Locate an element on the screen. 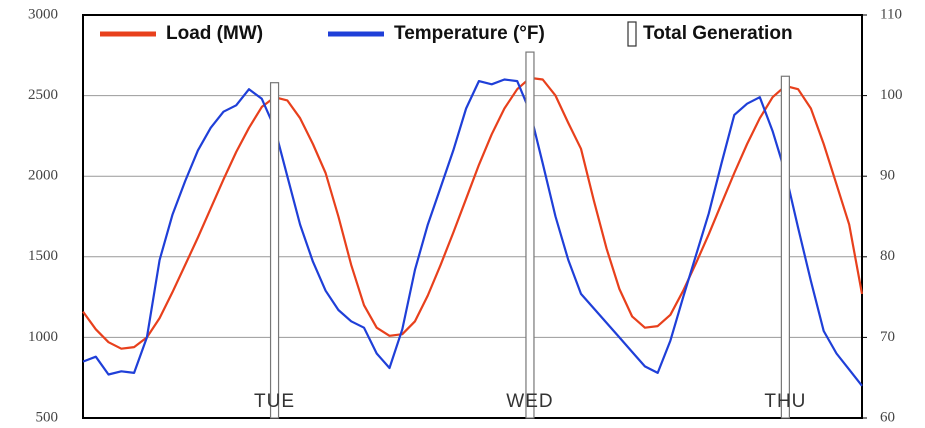 The width and height of the screenshot is (925, 428). x-tick-label: THU is located at coordinates (785, 401).